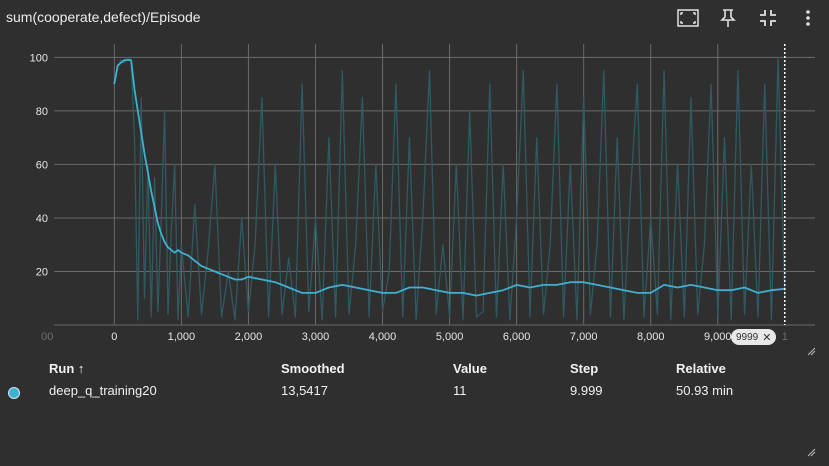 This screenshot has width=829, height=466. What do you see at coordinates (584, 368) in the screenshot?
I see `column-header-step: Step` at bounding box center [584, 368].